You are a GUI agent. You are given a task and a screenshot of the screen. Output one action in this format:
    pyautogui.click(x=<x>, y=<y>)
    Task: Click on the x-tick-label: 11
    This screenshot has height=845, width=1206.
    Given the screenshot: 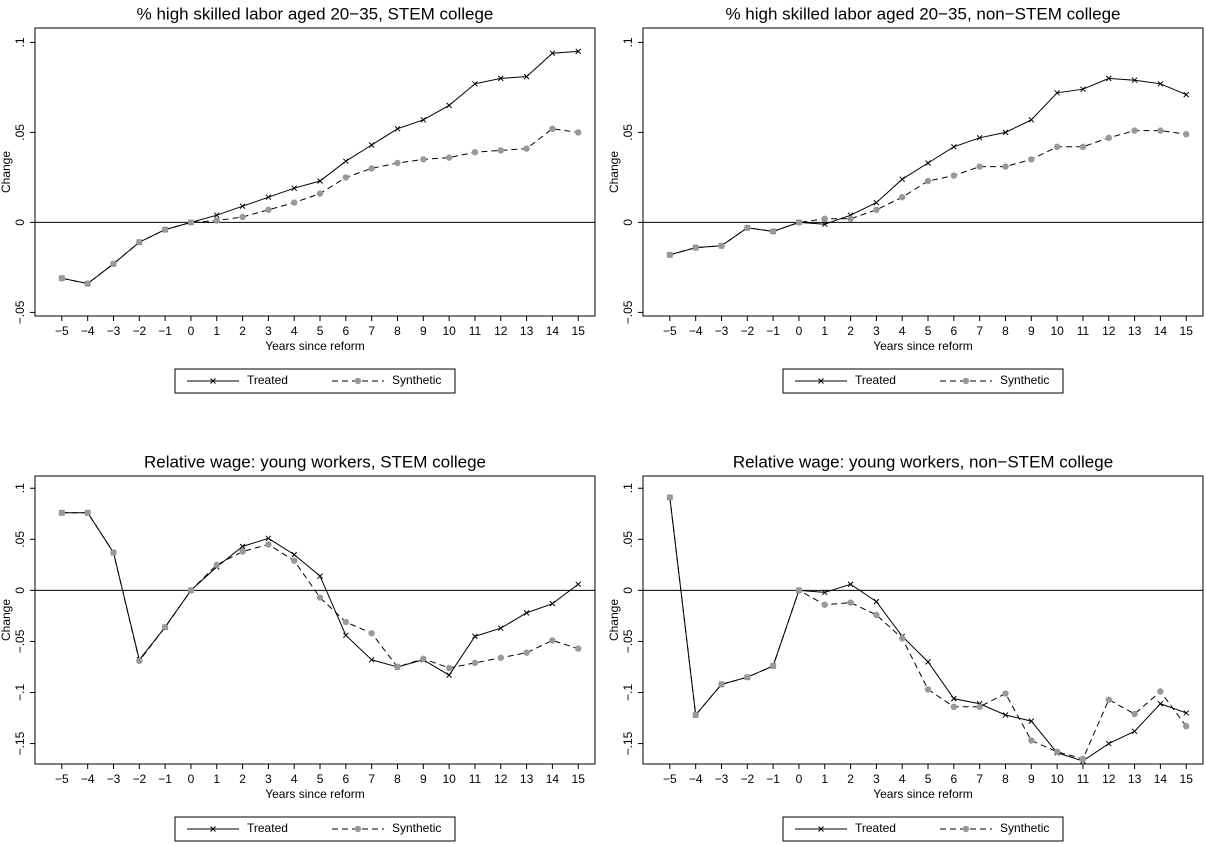 What is the action you would take?
    pyautogui.click(x=1083, y=331)
    